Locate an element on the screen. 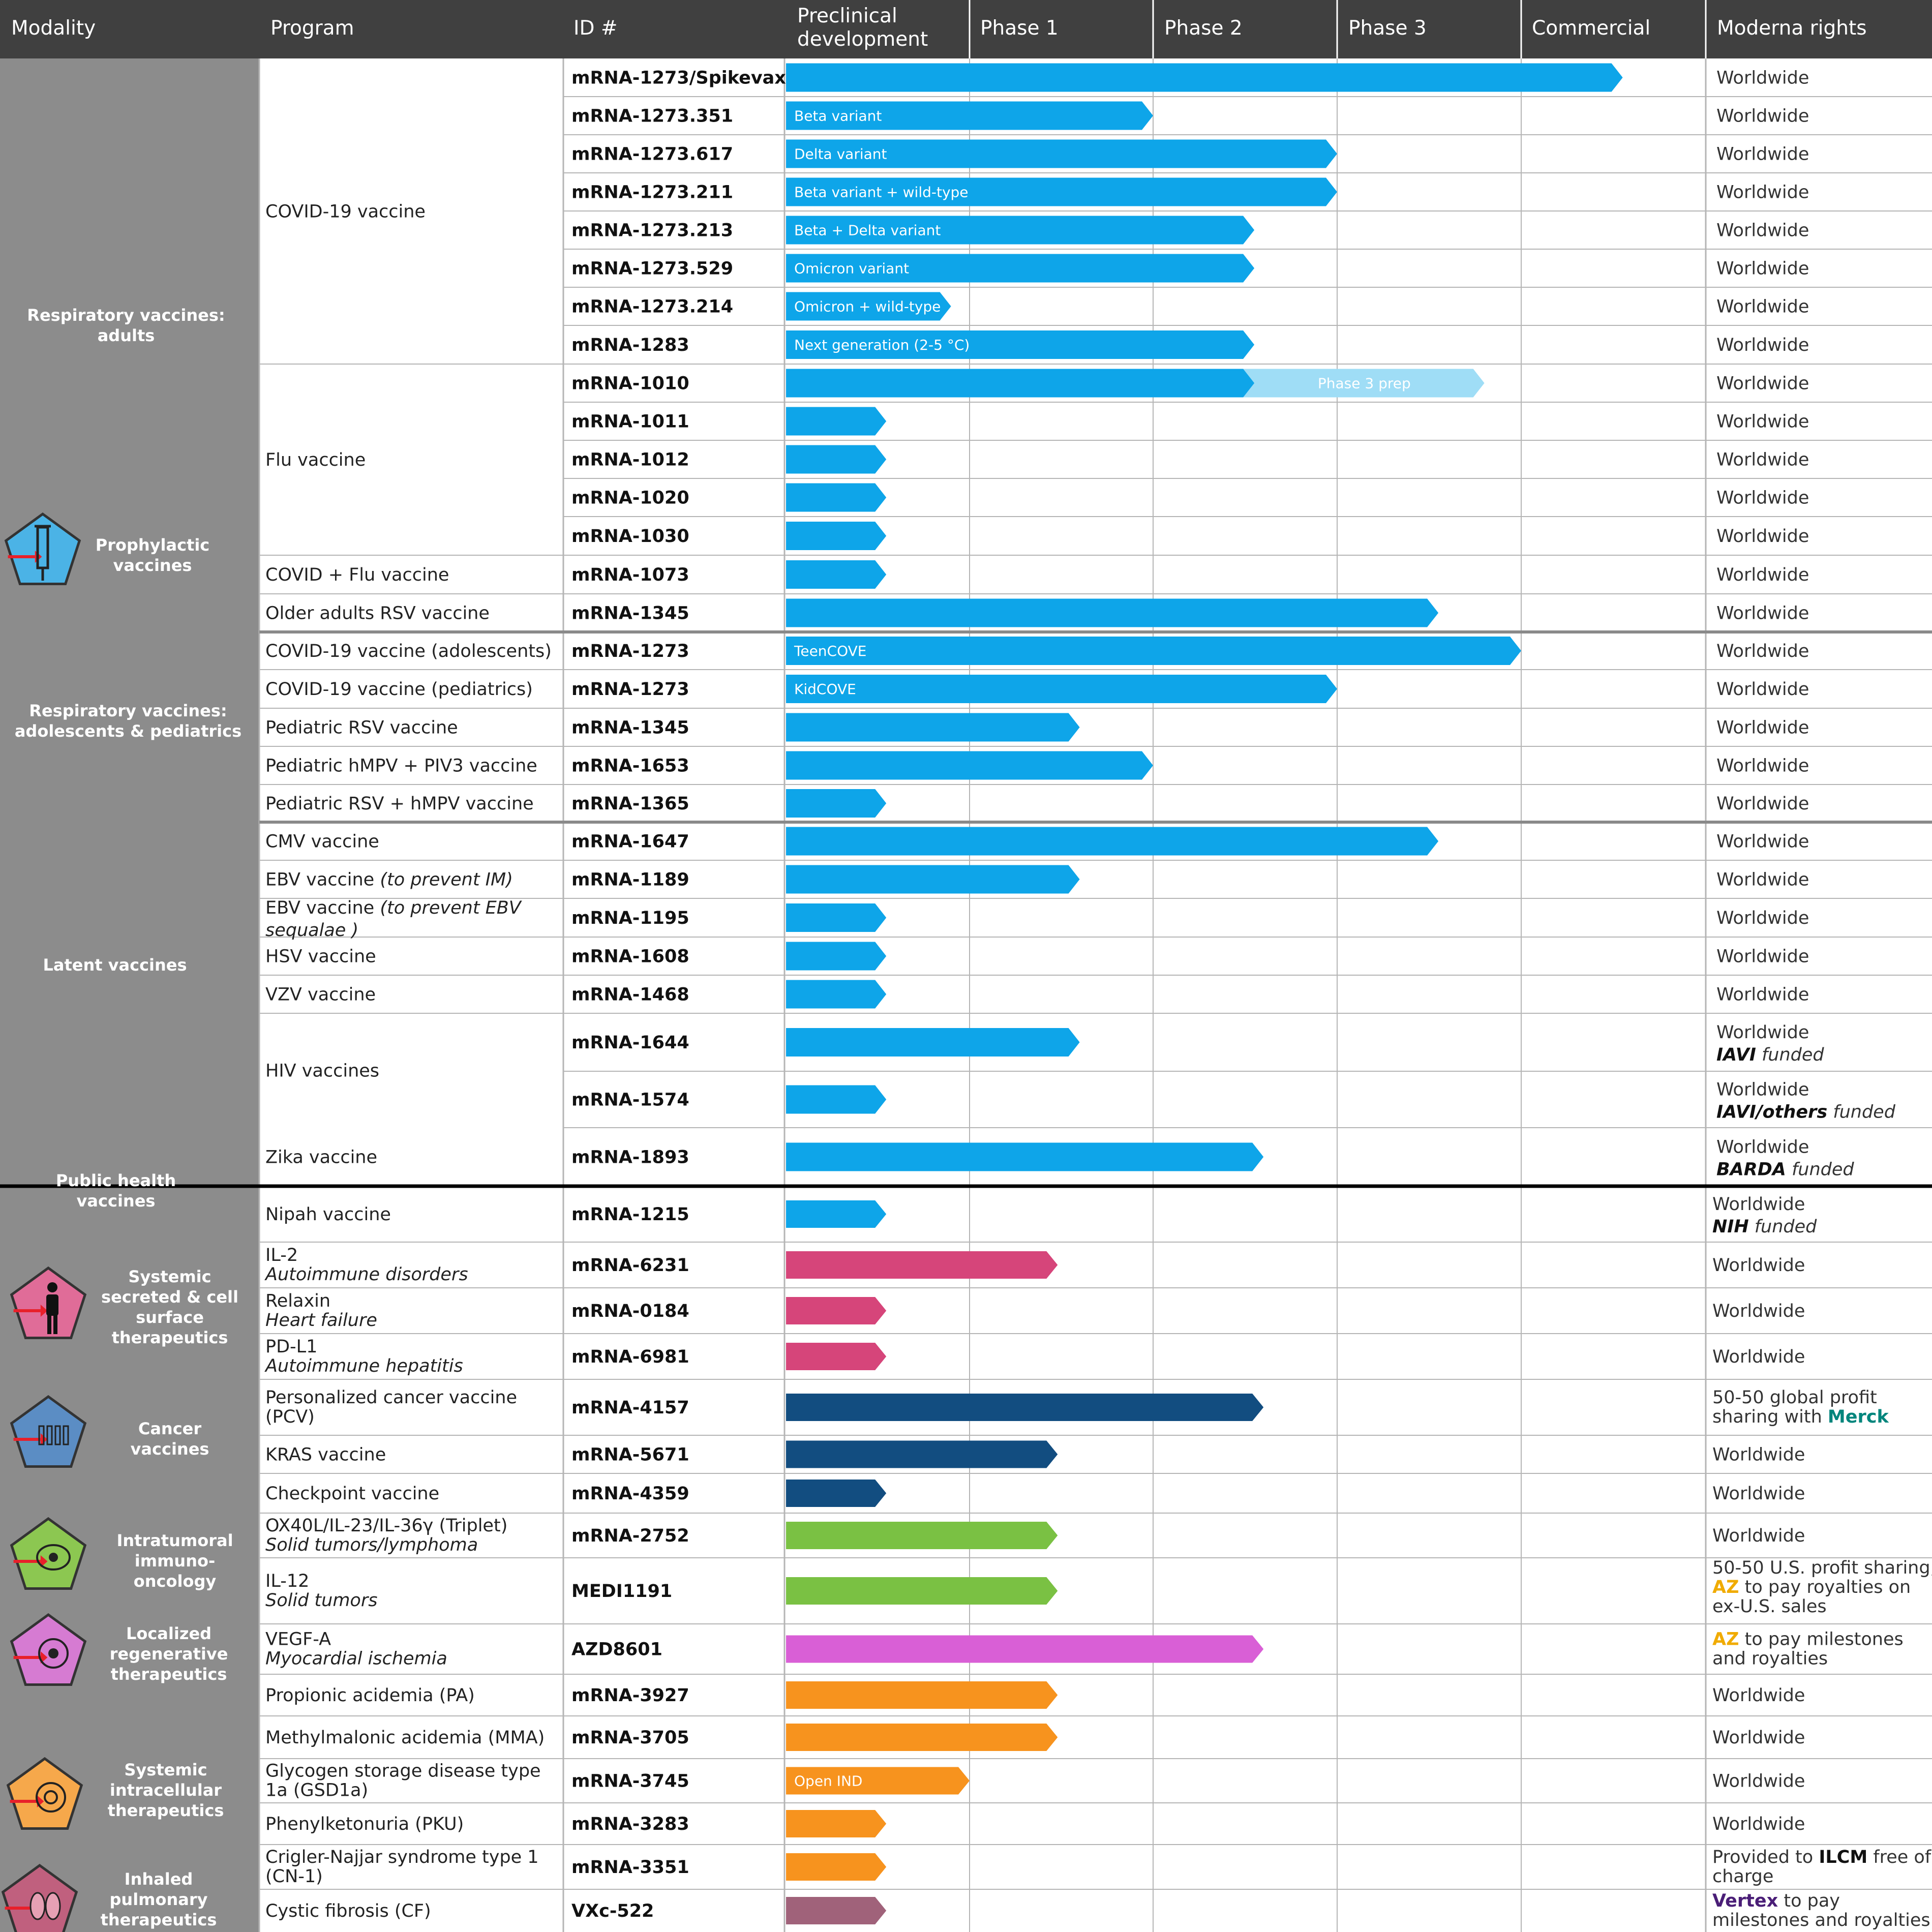 This screenshot has width=1932, height=1932. program-id: mRNA-1273.211 is located at coordinates (652, 193).